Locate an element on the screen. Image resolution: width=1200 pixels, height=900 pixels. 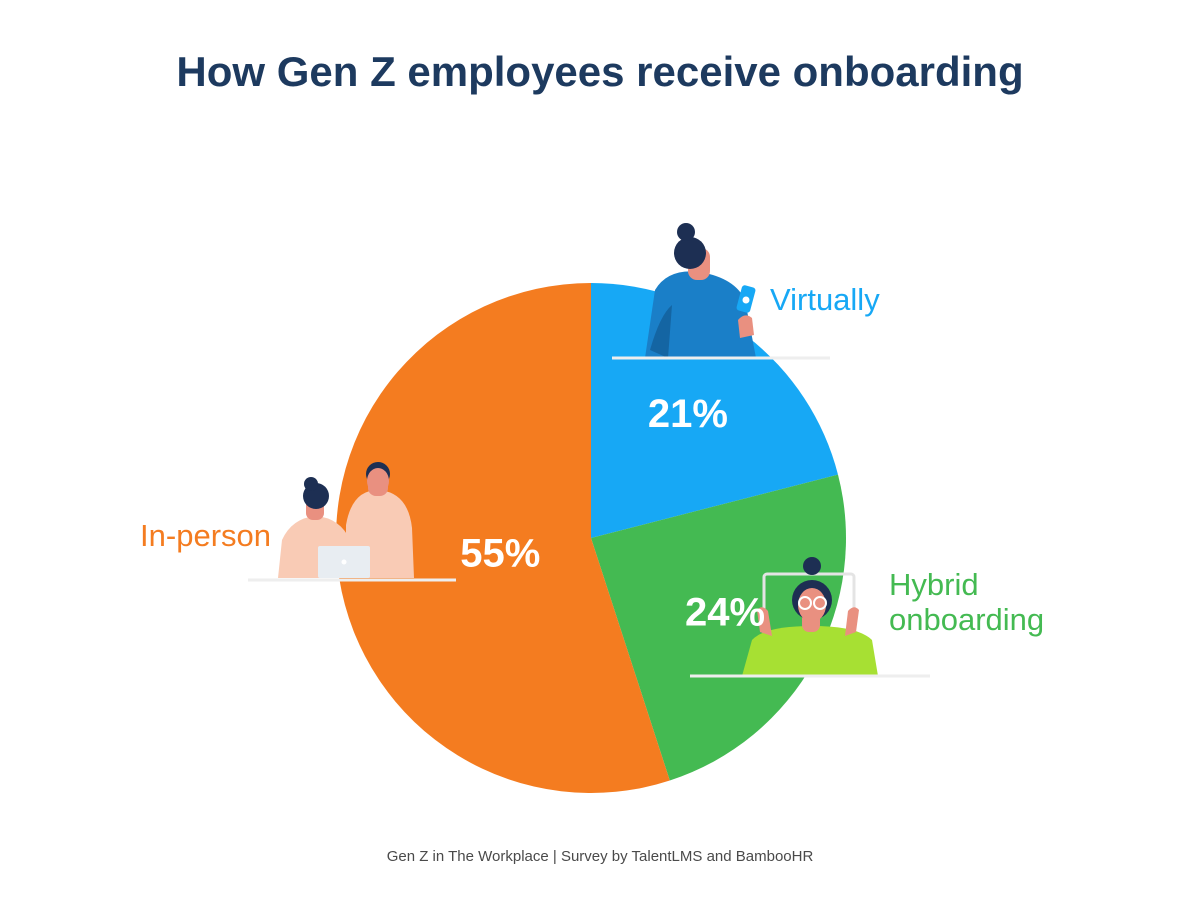
person-video-call-icon is located at coordinates (810, 617).